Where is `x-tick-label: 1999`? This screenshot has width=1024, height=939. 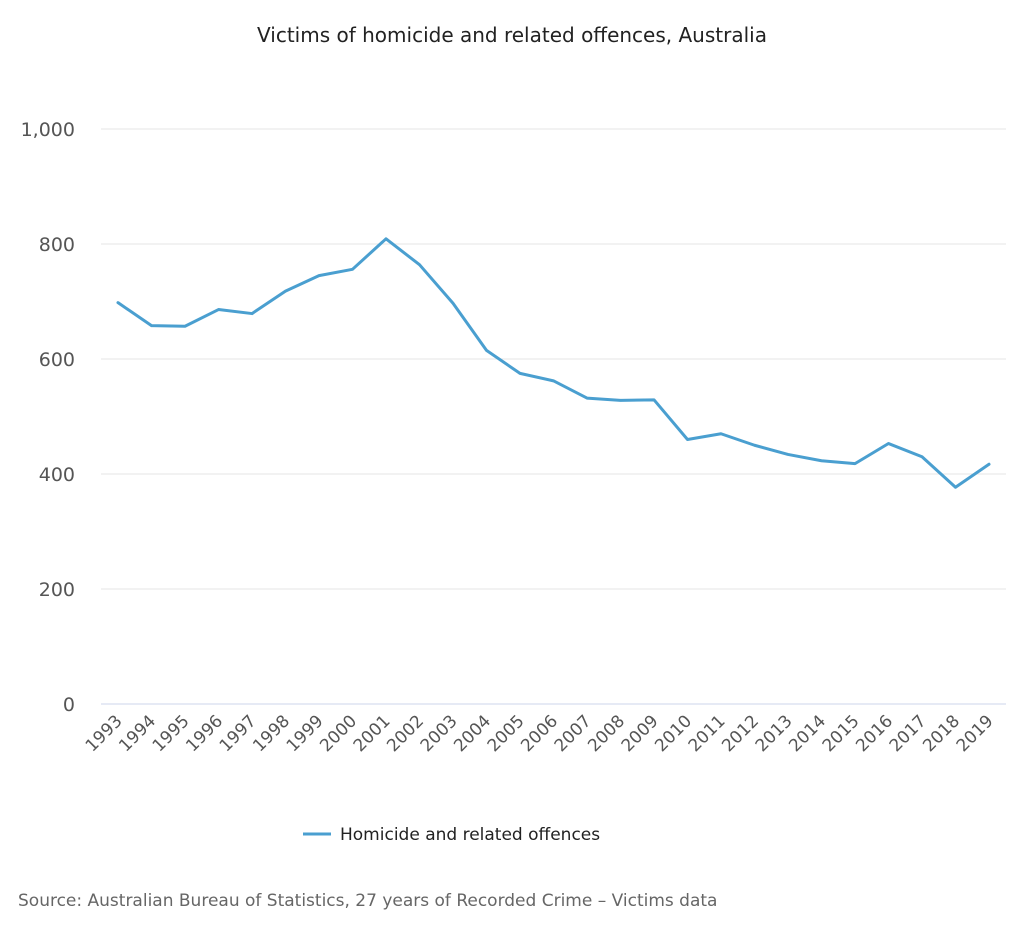
x-tick-label: 1999 is located at coordinates (305, 733).